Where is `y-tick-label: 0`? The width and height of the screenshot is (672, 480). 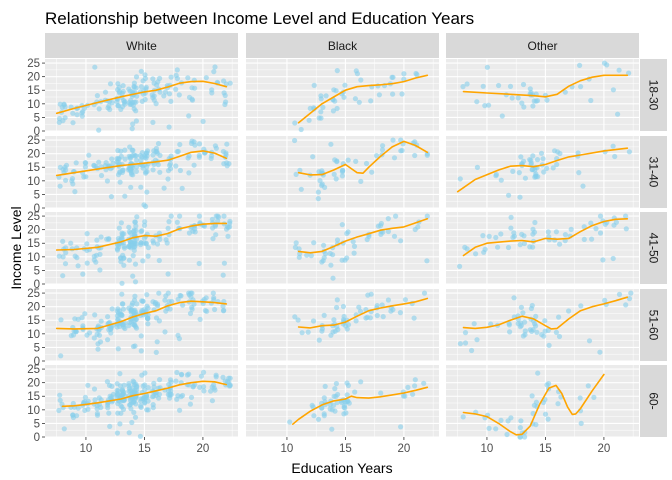 y-tick-label: 0 is located at coordinates (37, 132).